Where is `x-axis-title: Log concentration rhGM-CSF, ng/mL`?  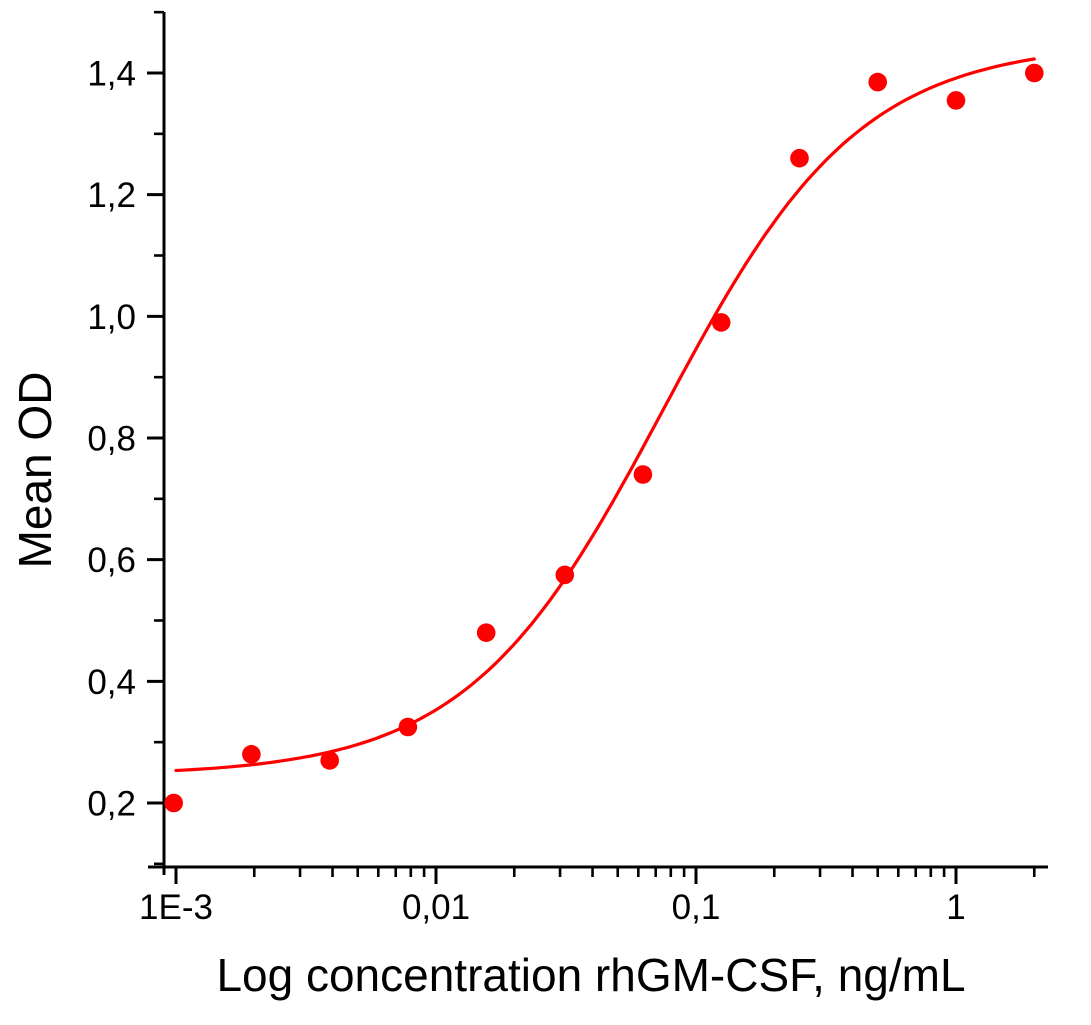
x-axis-title: Log concentration rhGM-CSF, ng/mL is located at coordinates (590, 975).